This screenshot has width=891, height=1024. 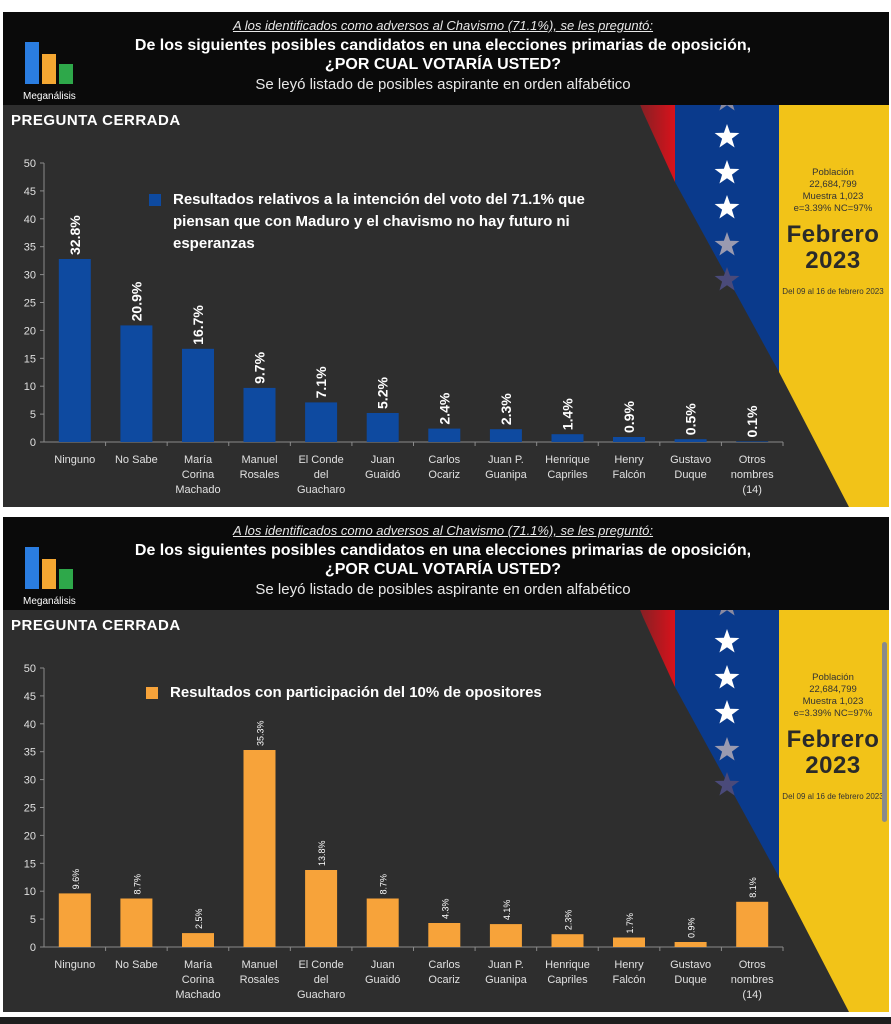 I want to click on category-label: Juan, so click(x=383, y=965).